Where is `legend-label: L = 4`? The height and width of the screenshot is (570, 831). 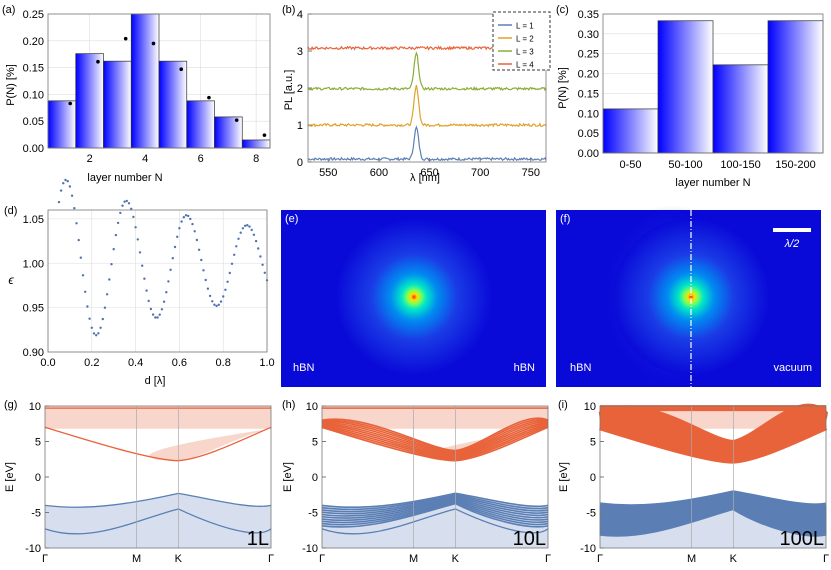
legend-label: L = 4 is located at coordinates (525, 65).